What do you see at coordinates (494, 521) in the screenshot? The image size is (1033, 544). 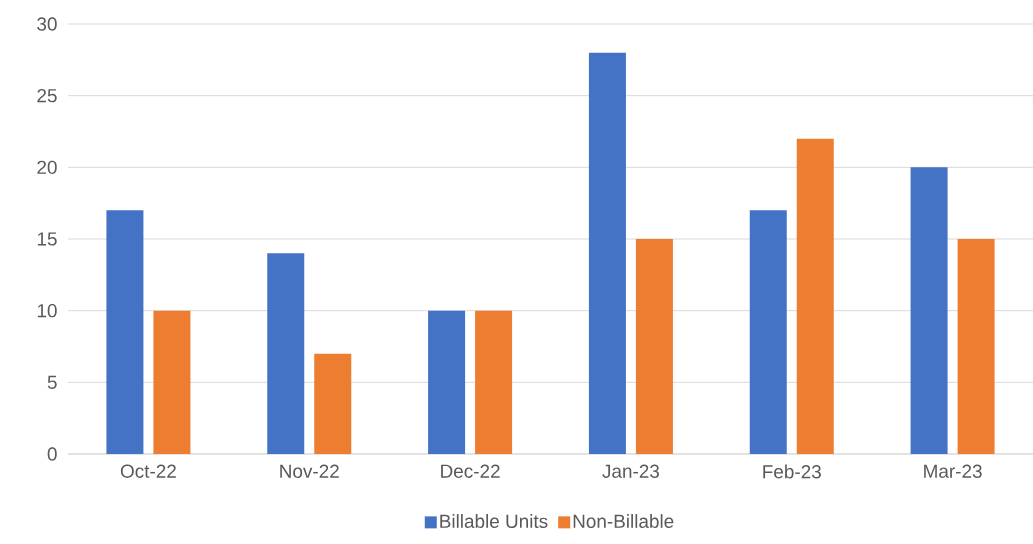 I see `legend-label: Billable Units` at bounding box center [494, 521].